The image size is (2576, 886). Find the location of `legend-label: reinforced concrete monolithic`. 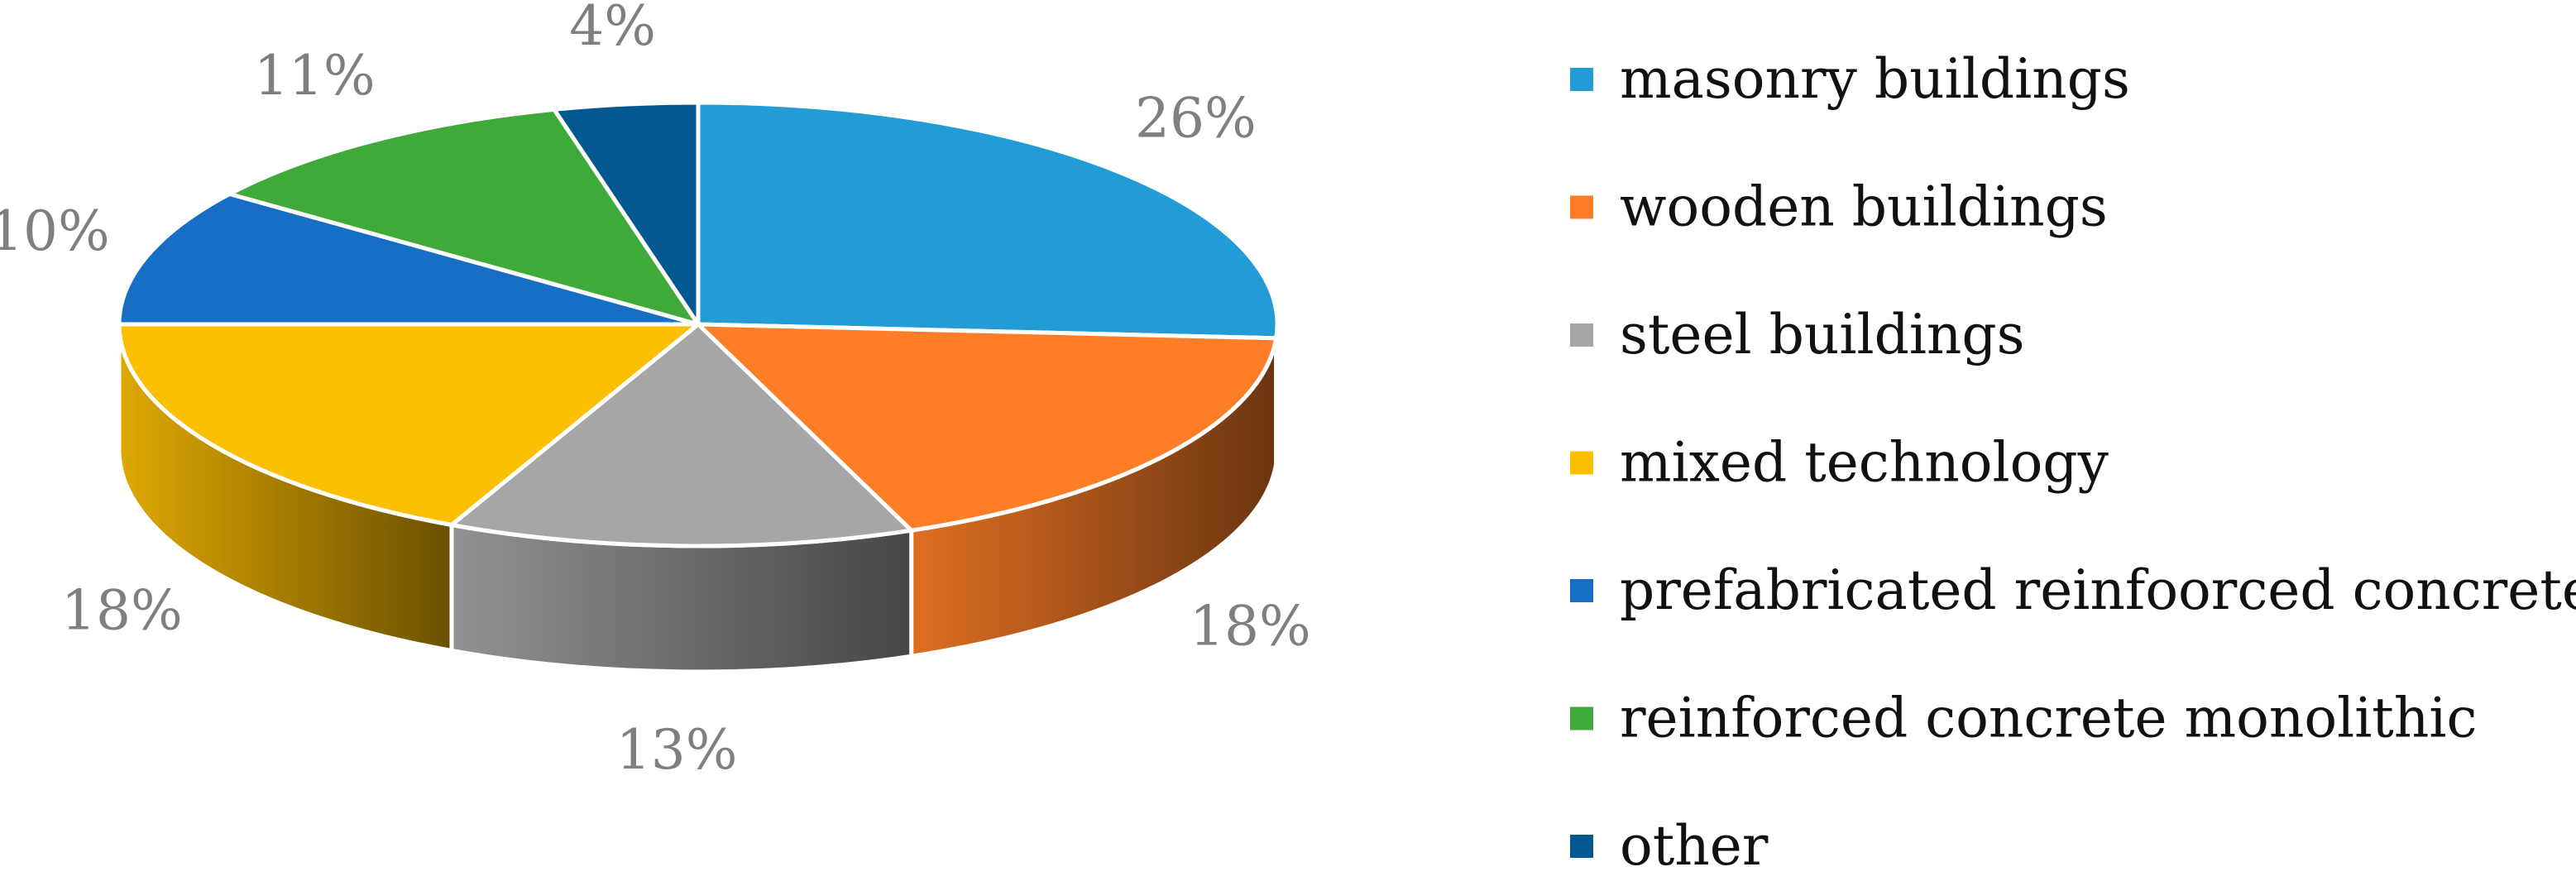

legend-label: reinforced concrete monolithic is located at coordinates (2048, 718).